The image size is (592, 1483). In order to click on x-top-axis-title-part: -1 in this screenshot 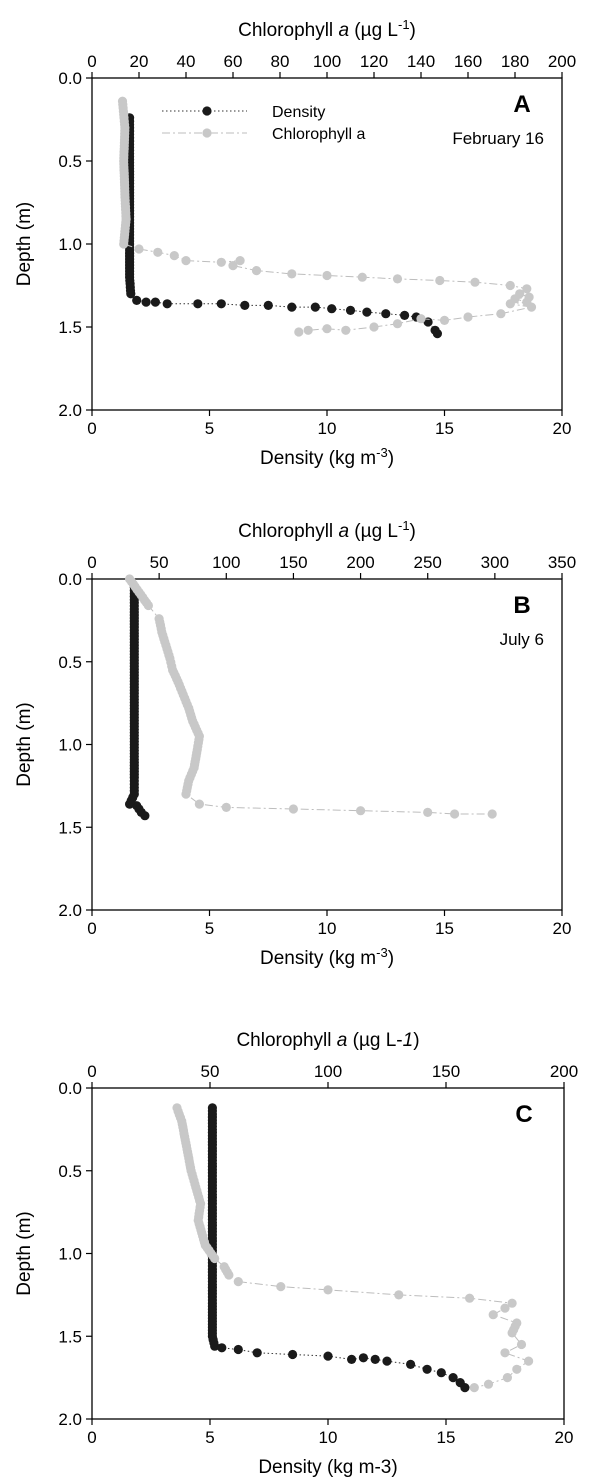, I will do `click(404, 525)`.